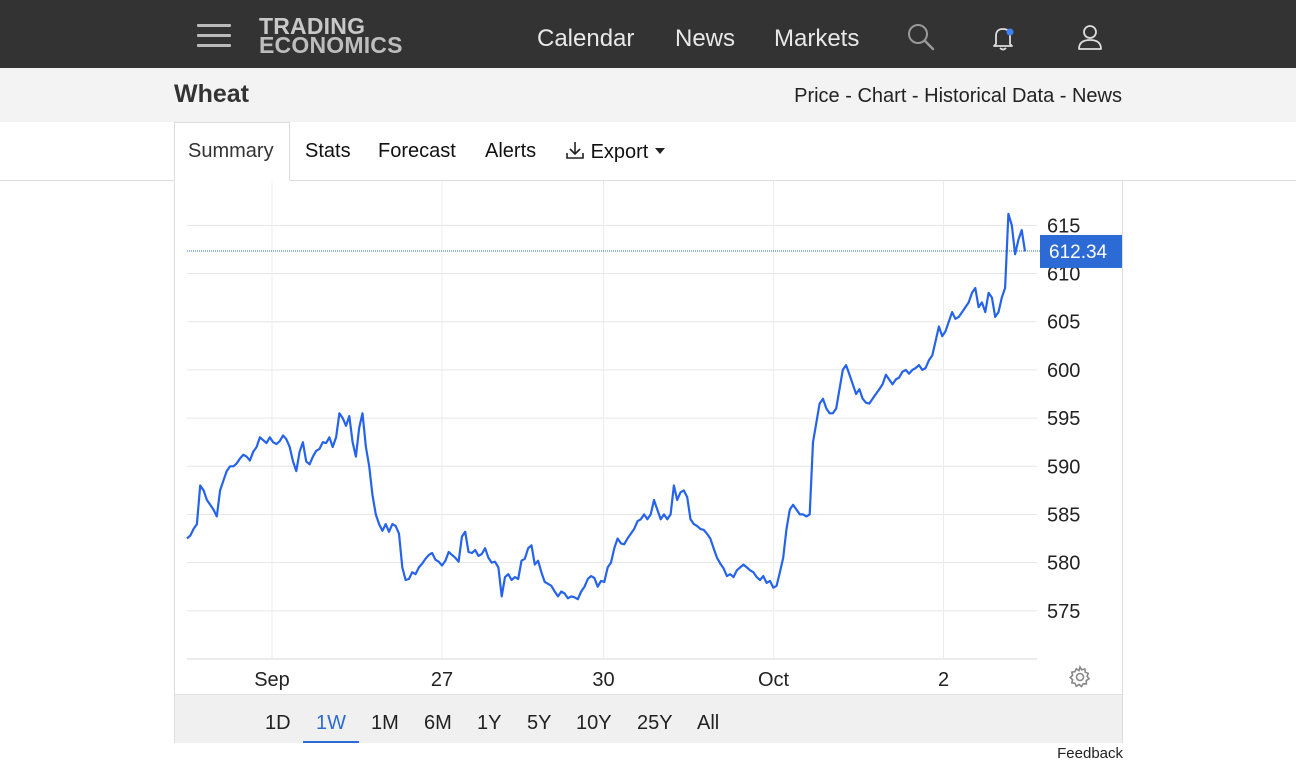 The image size is (1296, 775). What do you see at coordinates (648, 95) in the screenshot?
I see `subheader-bar` at bounding box center [648, 95].